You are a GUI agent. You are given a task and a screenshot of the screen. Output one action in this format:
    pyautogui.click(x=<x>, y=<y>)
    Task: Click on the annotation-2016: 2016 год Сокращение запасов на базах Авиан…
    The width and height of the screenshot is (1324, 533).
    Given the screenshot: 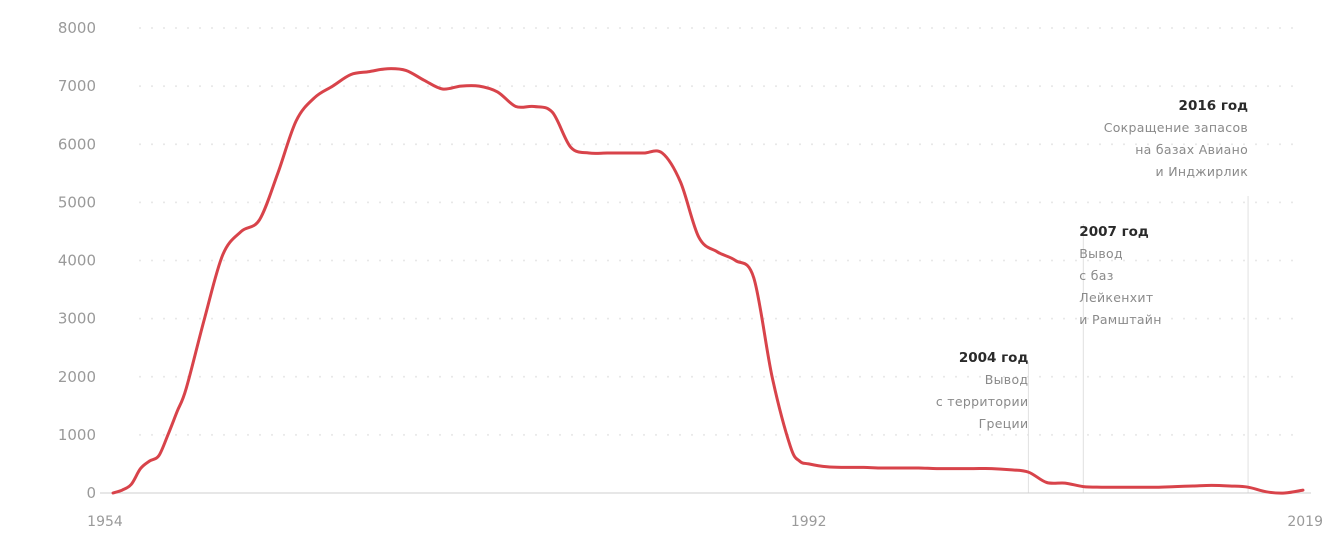 What is the action you would take?
    pyautogui.click(x=1176, y=138)
    